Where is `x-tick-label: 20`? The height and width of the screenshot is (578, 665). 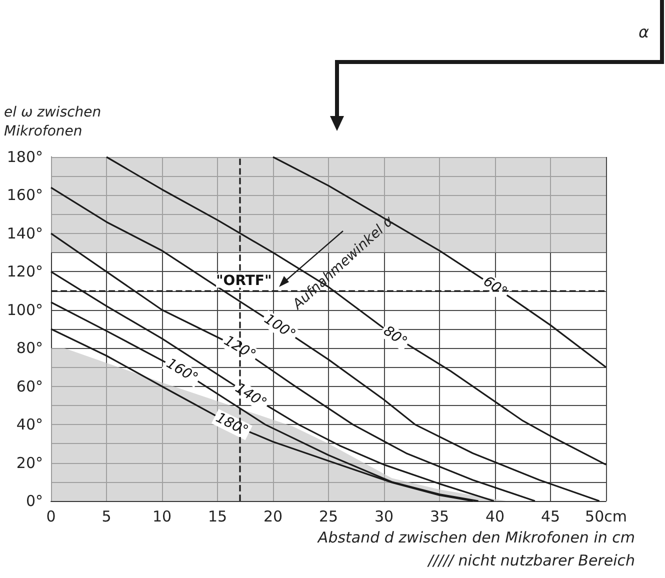 x-tick-label: 20 is located at coordinates (273, 517).